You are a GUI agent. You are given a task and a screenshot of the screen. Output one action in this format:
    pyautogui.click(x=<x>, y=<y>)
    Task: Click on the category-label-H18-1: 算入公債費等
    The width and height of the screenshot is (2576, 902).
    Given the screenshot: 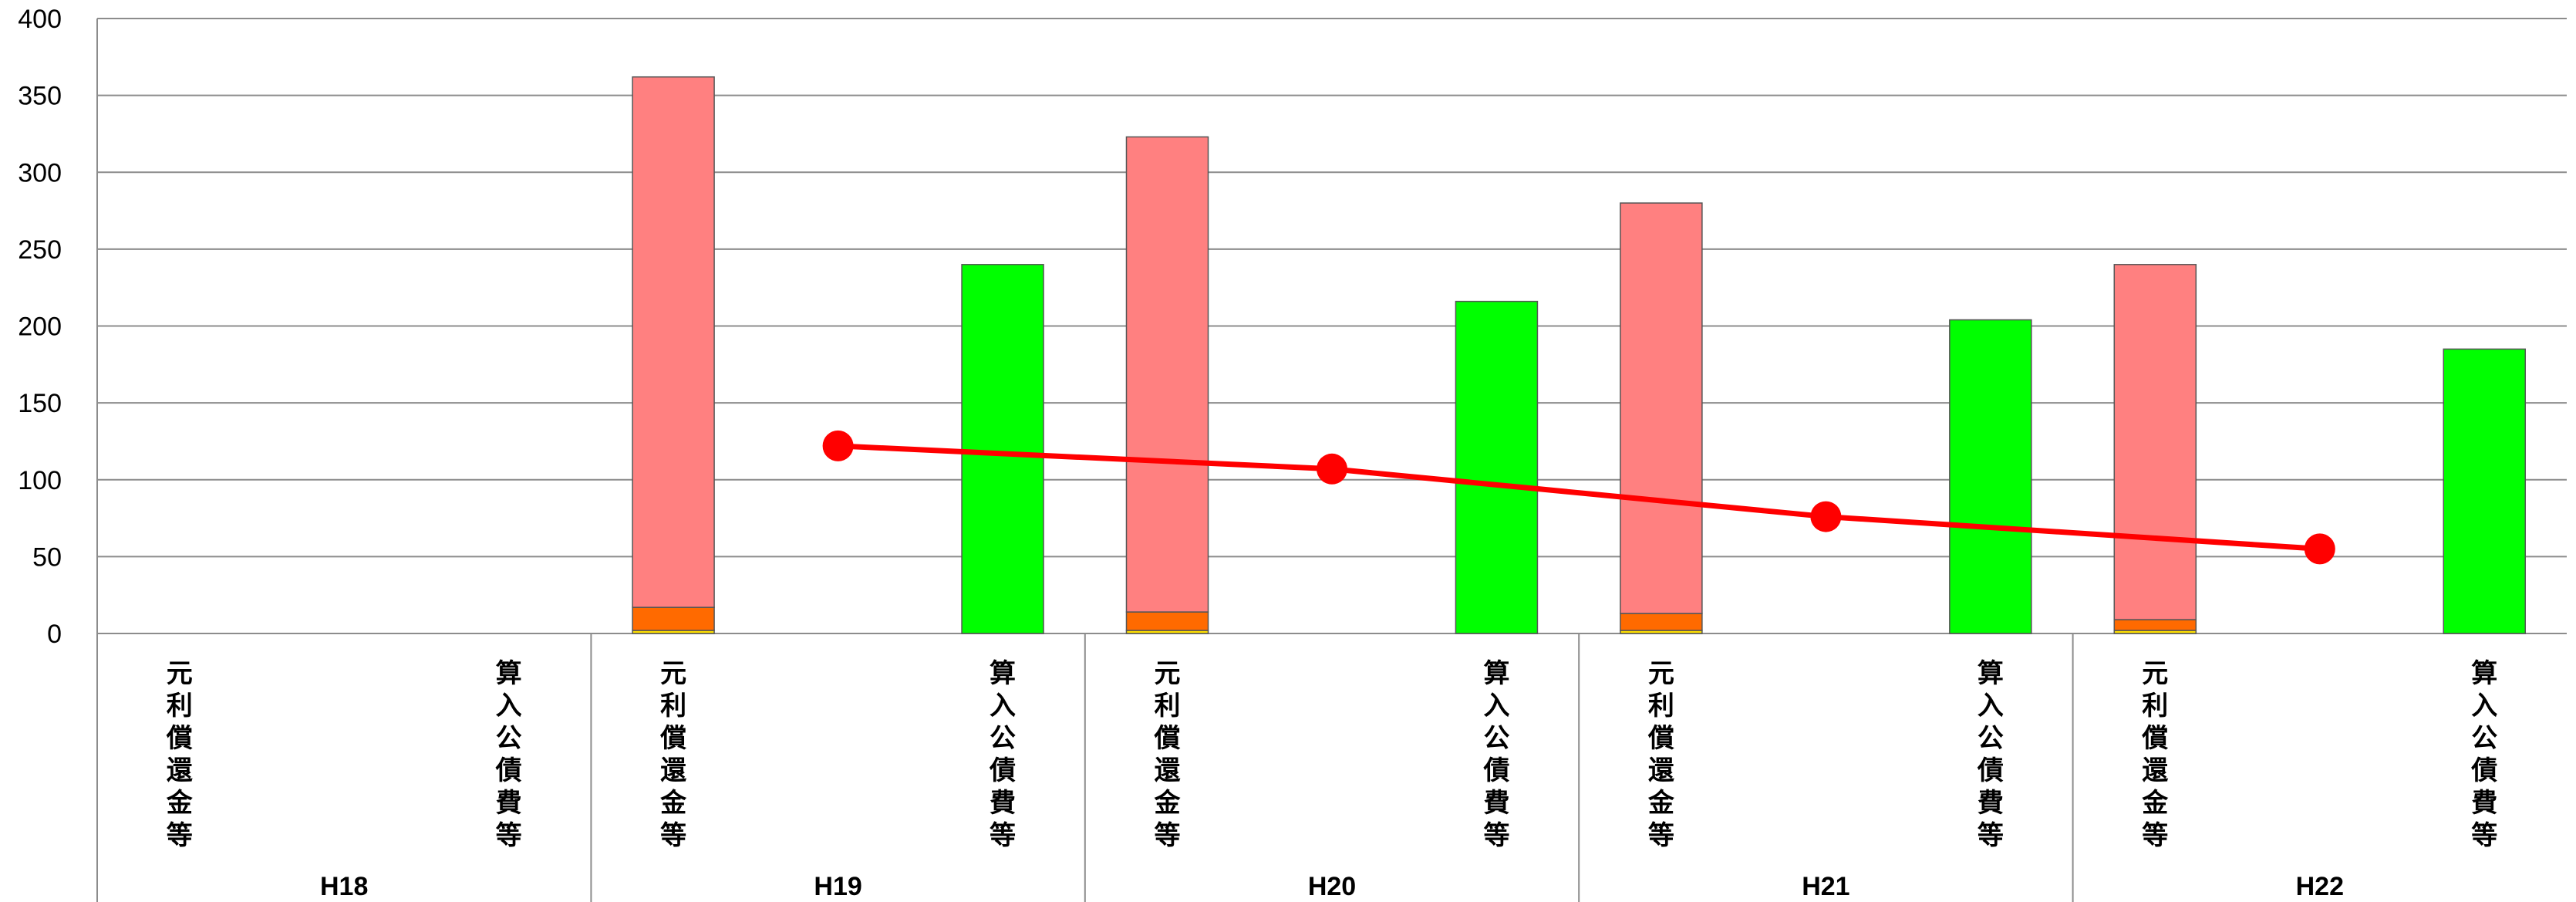 What is the action you would take?
    pyautogui.click(x=508, y=754)
    